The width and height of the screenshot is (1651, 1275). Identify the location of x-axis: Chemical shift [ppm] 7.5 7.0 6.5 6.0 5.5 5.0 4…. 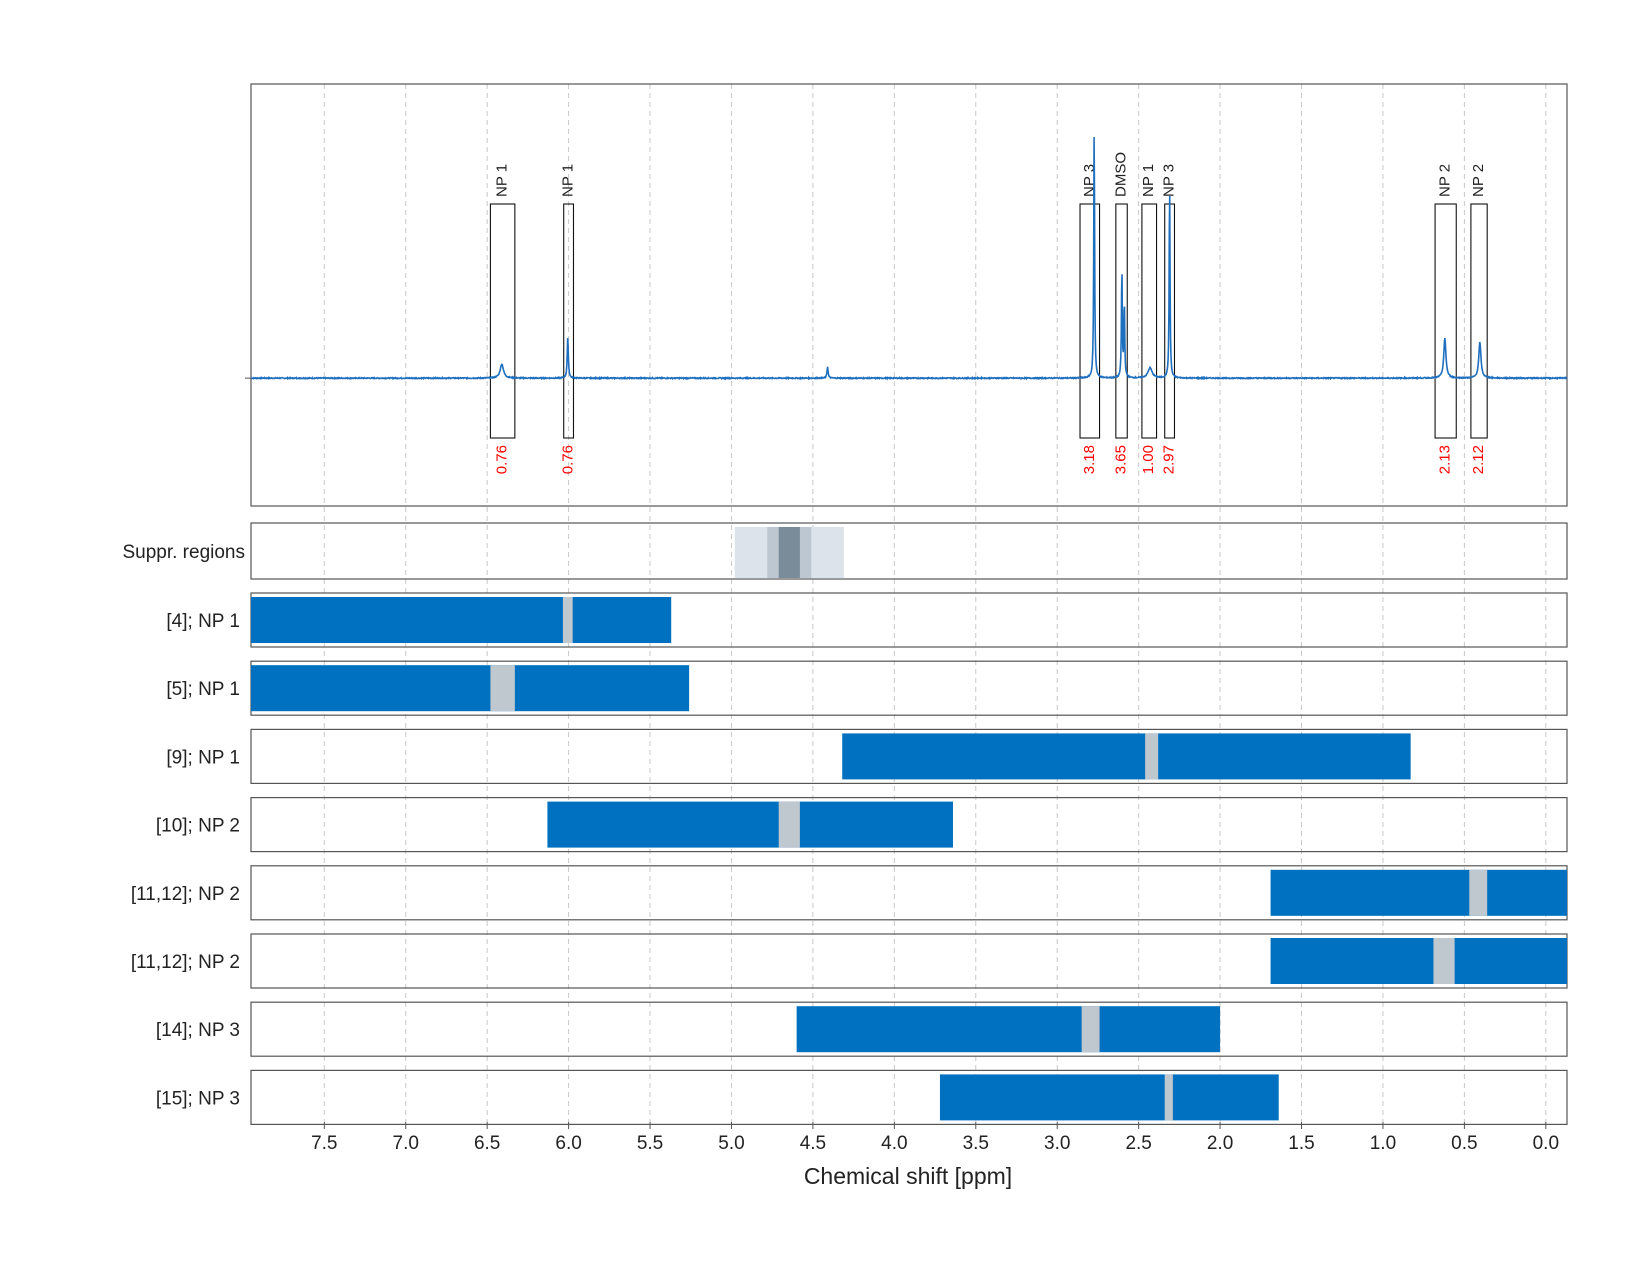
(935, 1155).